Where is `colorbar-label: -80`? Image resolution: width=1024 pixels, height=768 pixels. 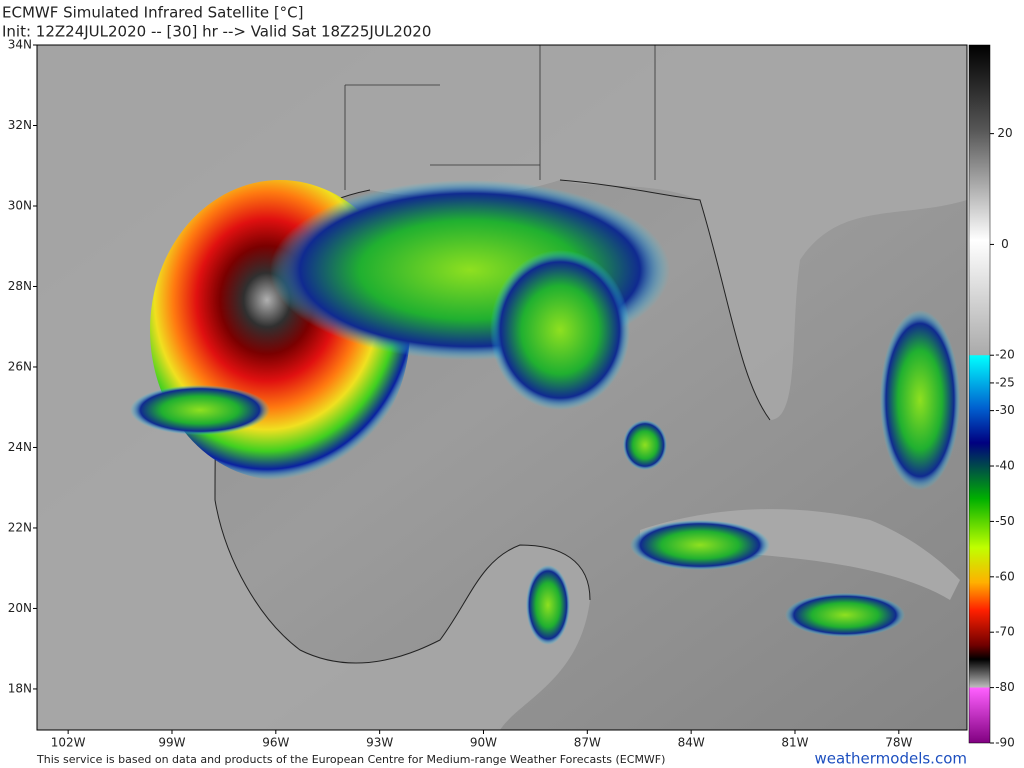
colorbar-label: -80 is located at coordinates (1005, 687).